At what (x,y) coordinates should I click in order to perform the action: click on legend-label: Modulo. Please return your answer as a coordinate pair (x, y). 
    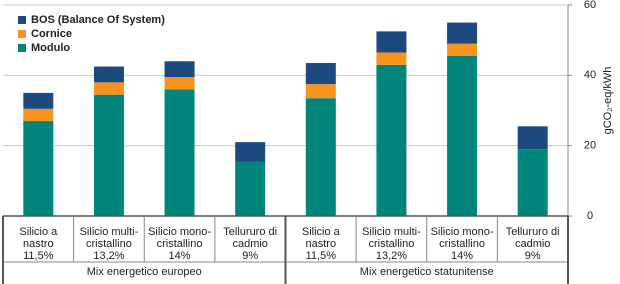
    Looking at the image, I should click on (50, 48).